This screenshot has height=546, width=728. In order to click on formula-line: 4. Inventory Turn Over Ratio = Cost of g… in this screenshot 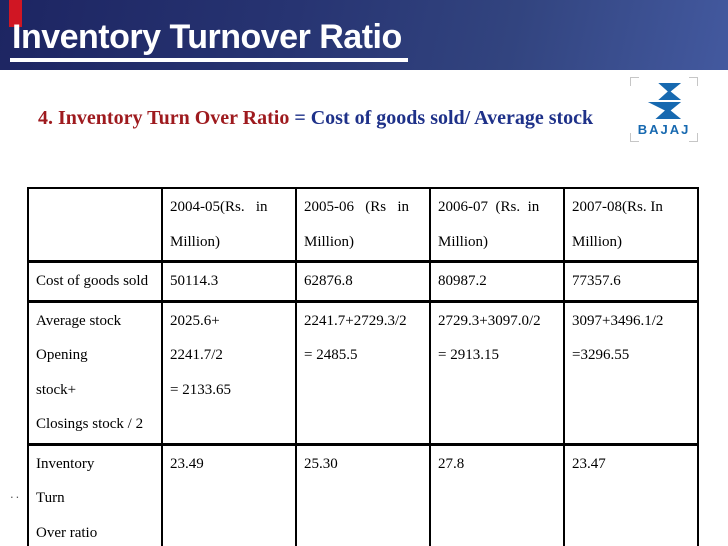, I will do `click(315, 118)`.